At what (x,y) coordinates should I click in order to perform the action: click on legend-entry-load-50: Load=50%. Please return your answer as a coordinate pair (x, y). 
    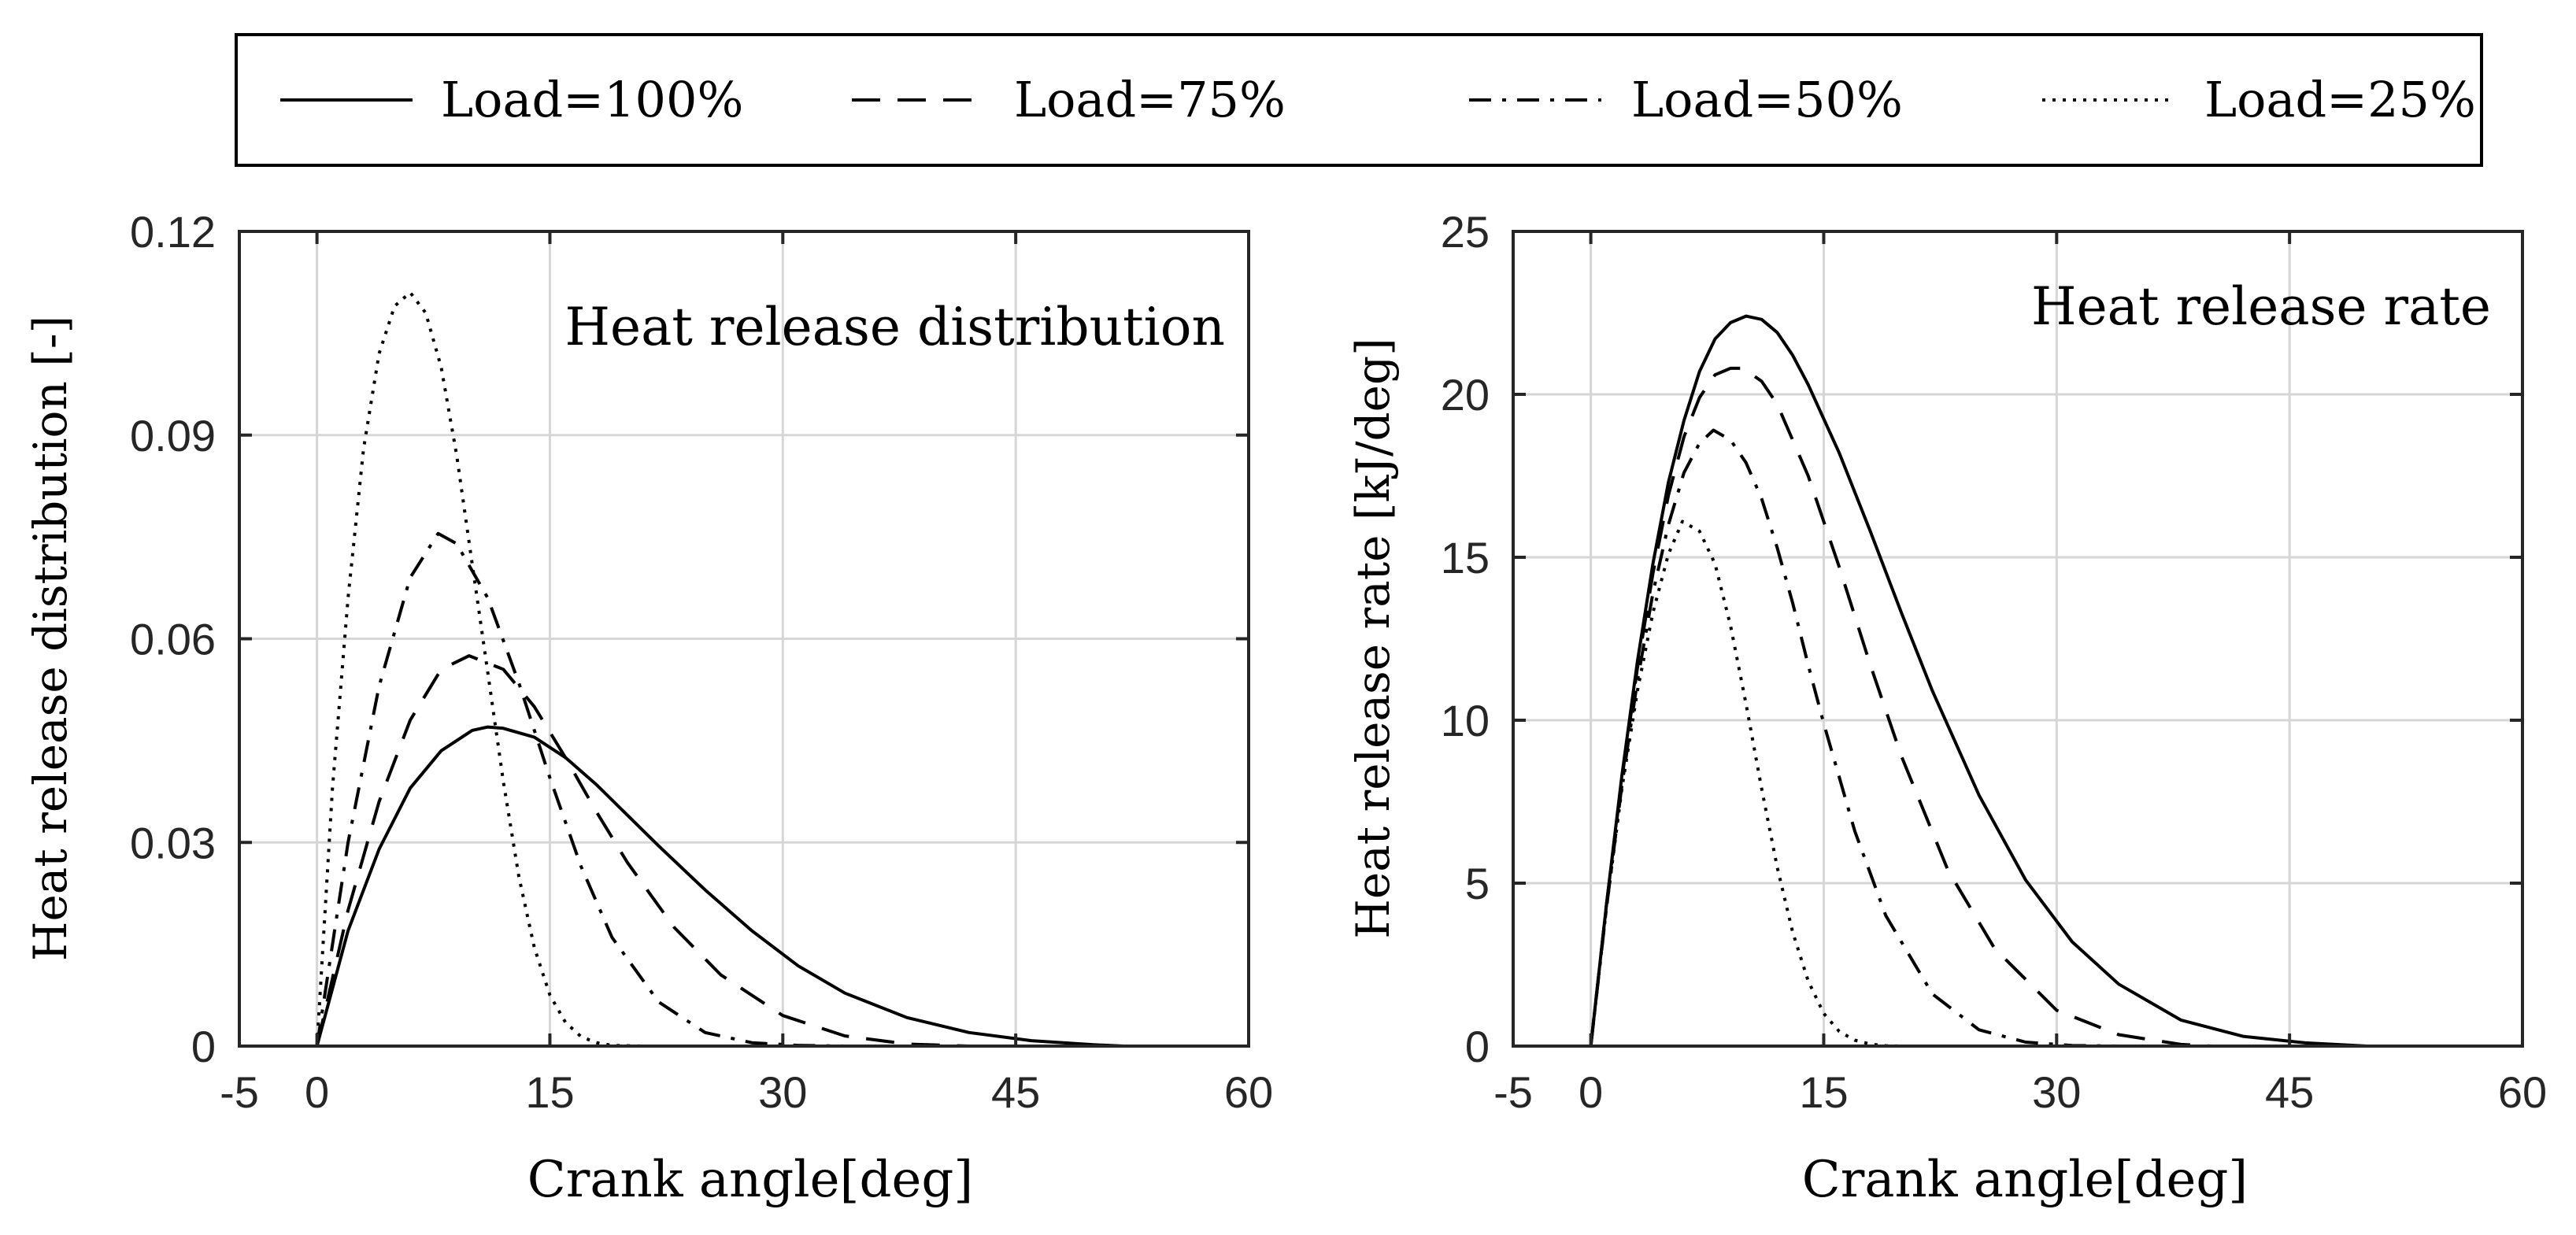
    Looking at the image, I should click on (1686, 99).